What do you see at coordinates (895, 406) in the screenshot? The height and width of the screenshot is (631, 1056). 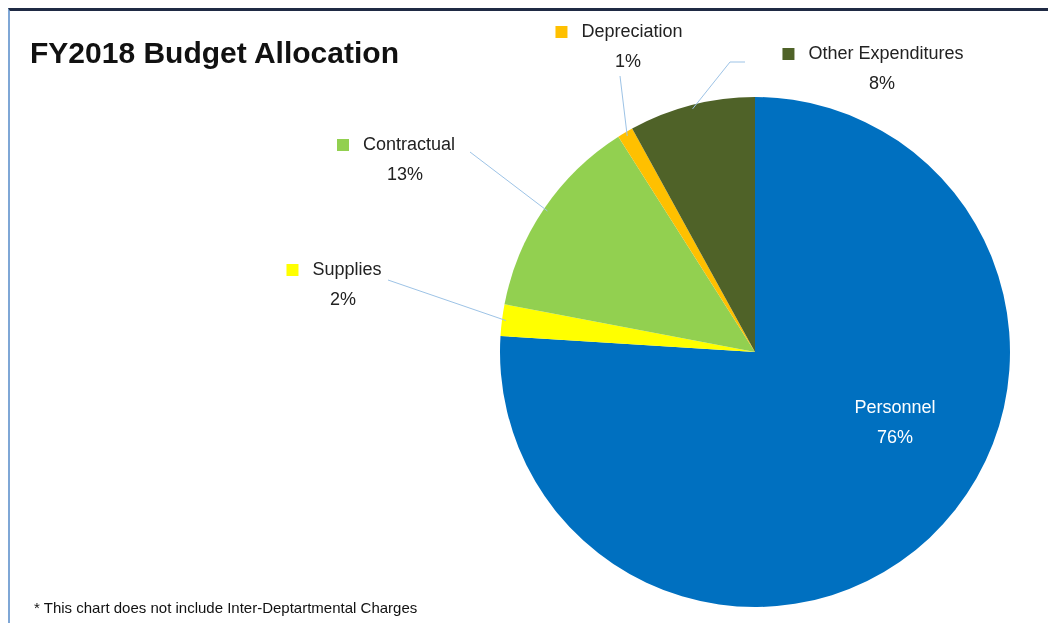 I see `slice-label: Personnel` at bounding box center [895, 406].